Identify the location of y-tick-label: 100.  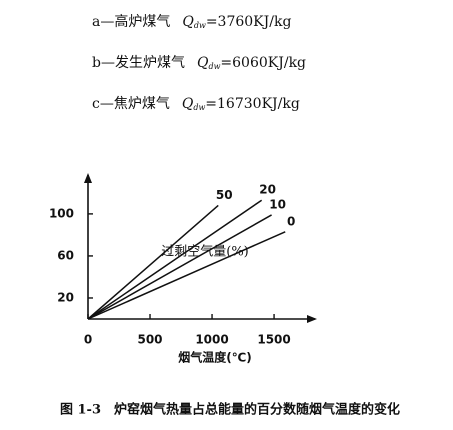
(61, 213).